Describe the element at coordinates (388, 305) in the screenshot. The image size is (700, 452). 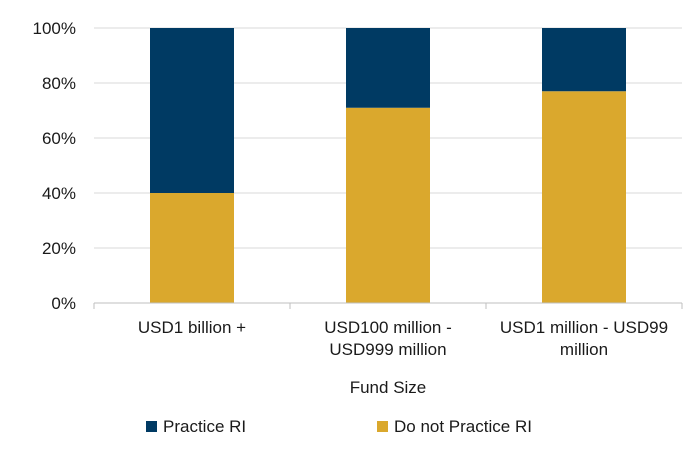
I see `axes` at that location.